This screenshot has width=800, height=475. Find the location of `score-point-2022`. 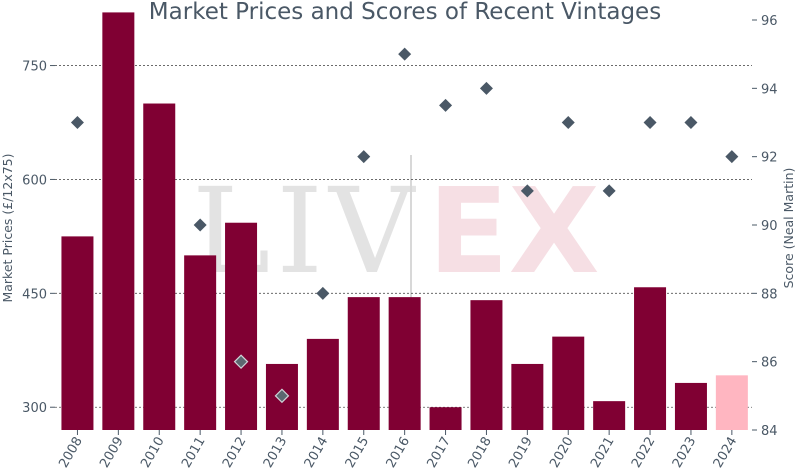

score-point-2022 is located at coordinates (650, 122).